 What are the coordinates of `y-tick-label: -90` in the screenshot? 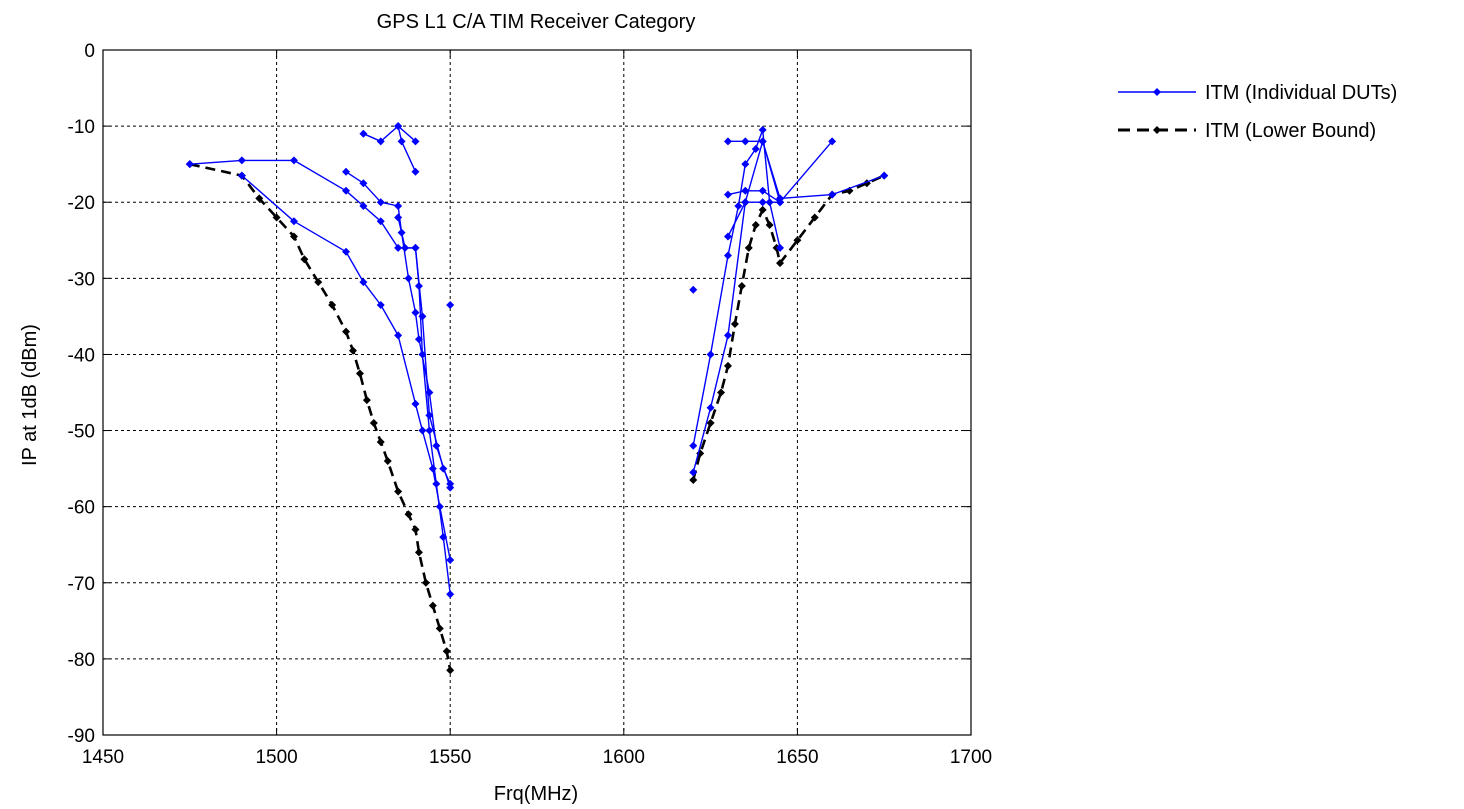 It's located at (81, 736).